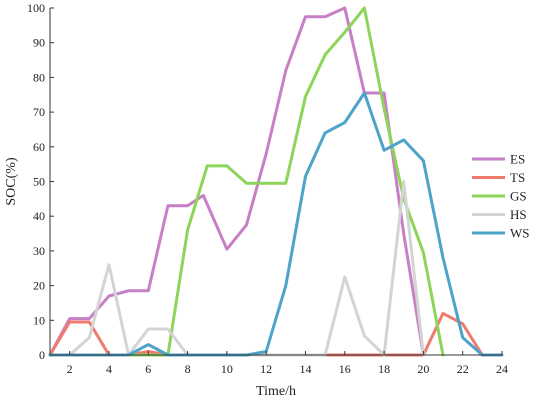  What do you see at coordinates (518, 214) in the screenshot?
I see `legend-label-hs: HS` at bounding box center [518, 214].